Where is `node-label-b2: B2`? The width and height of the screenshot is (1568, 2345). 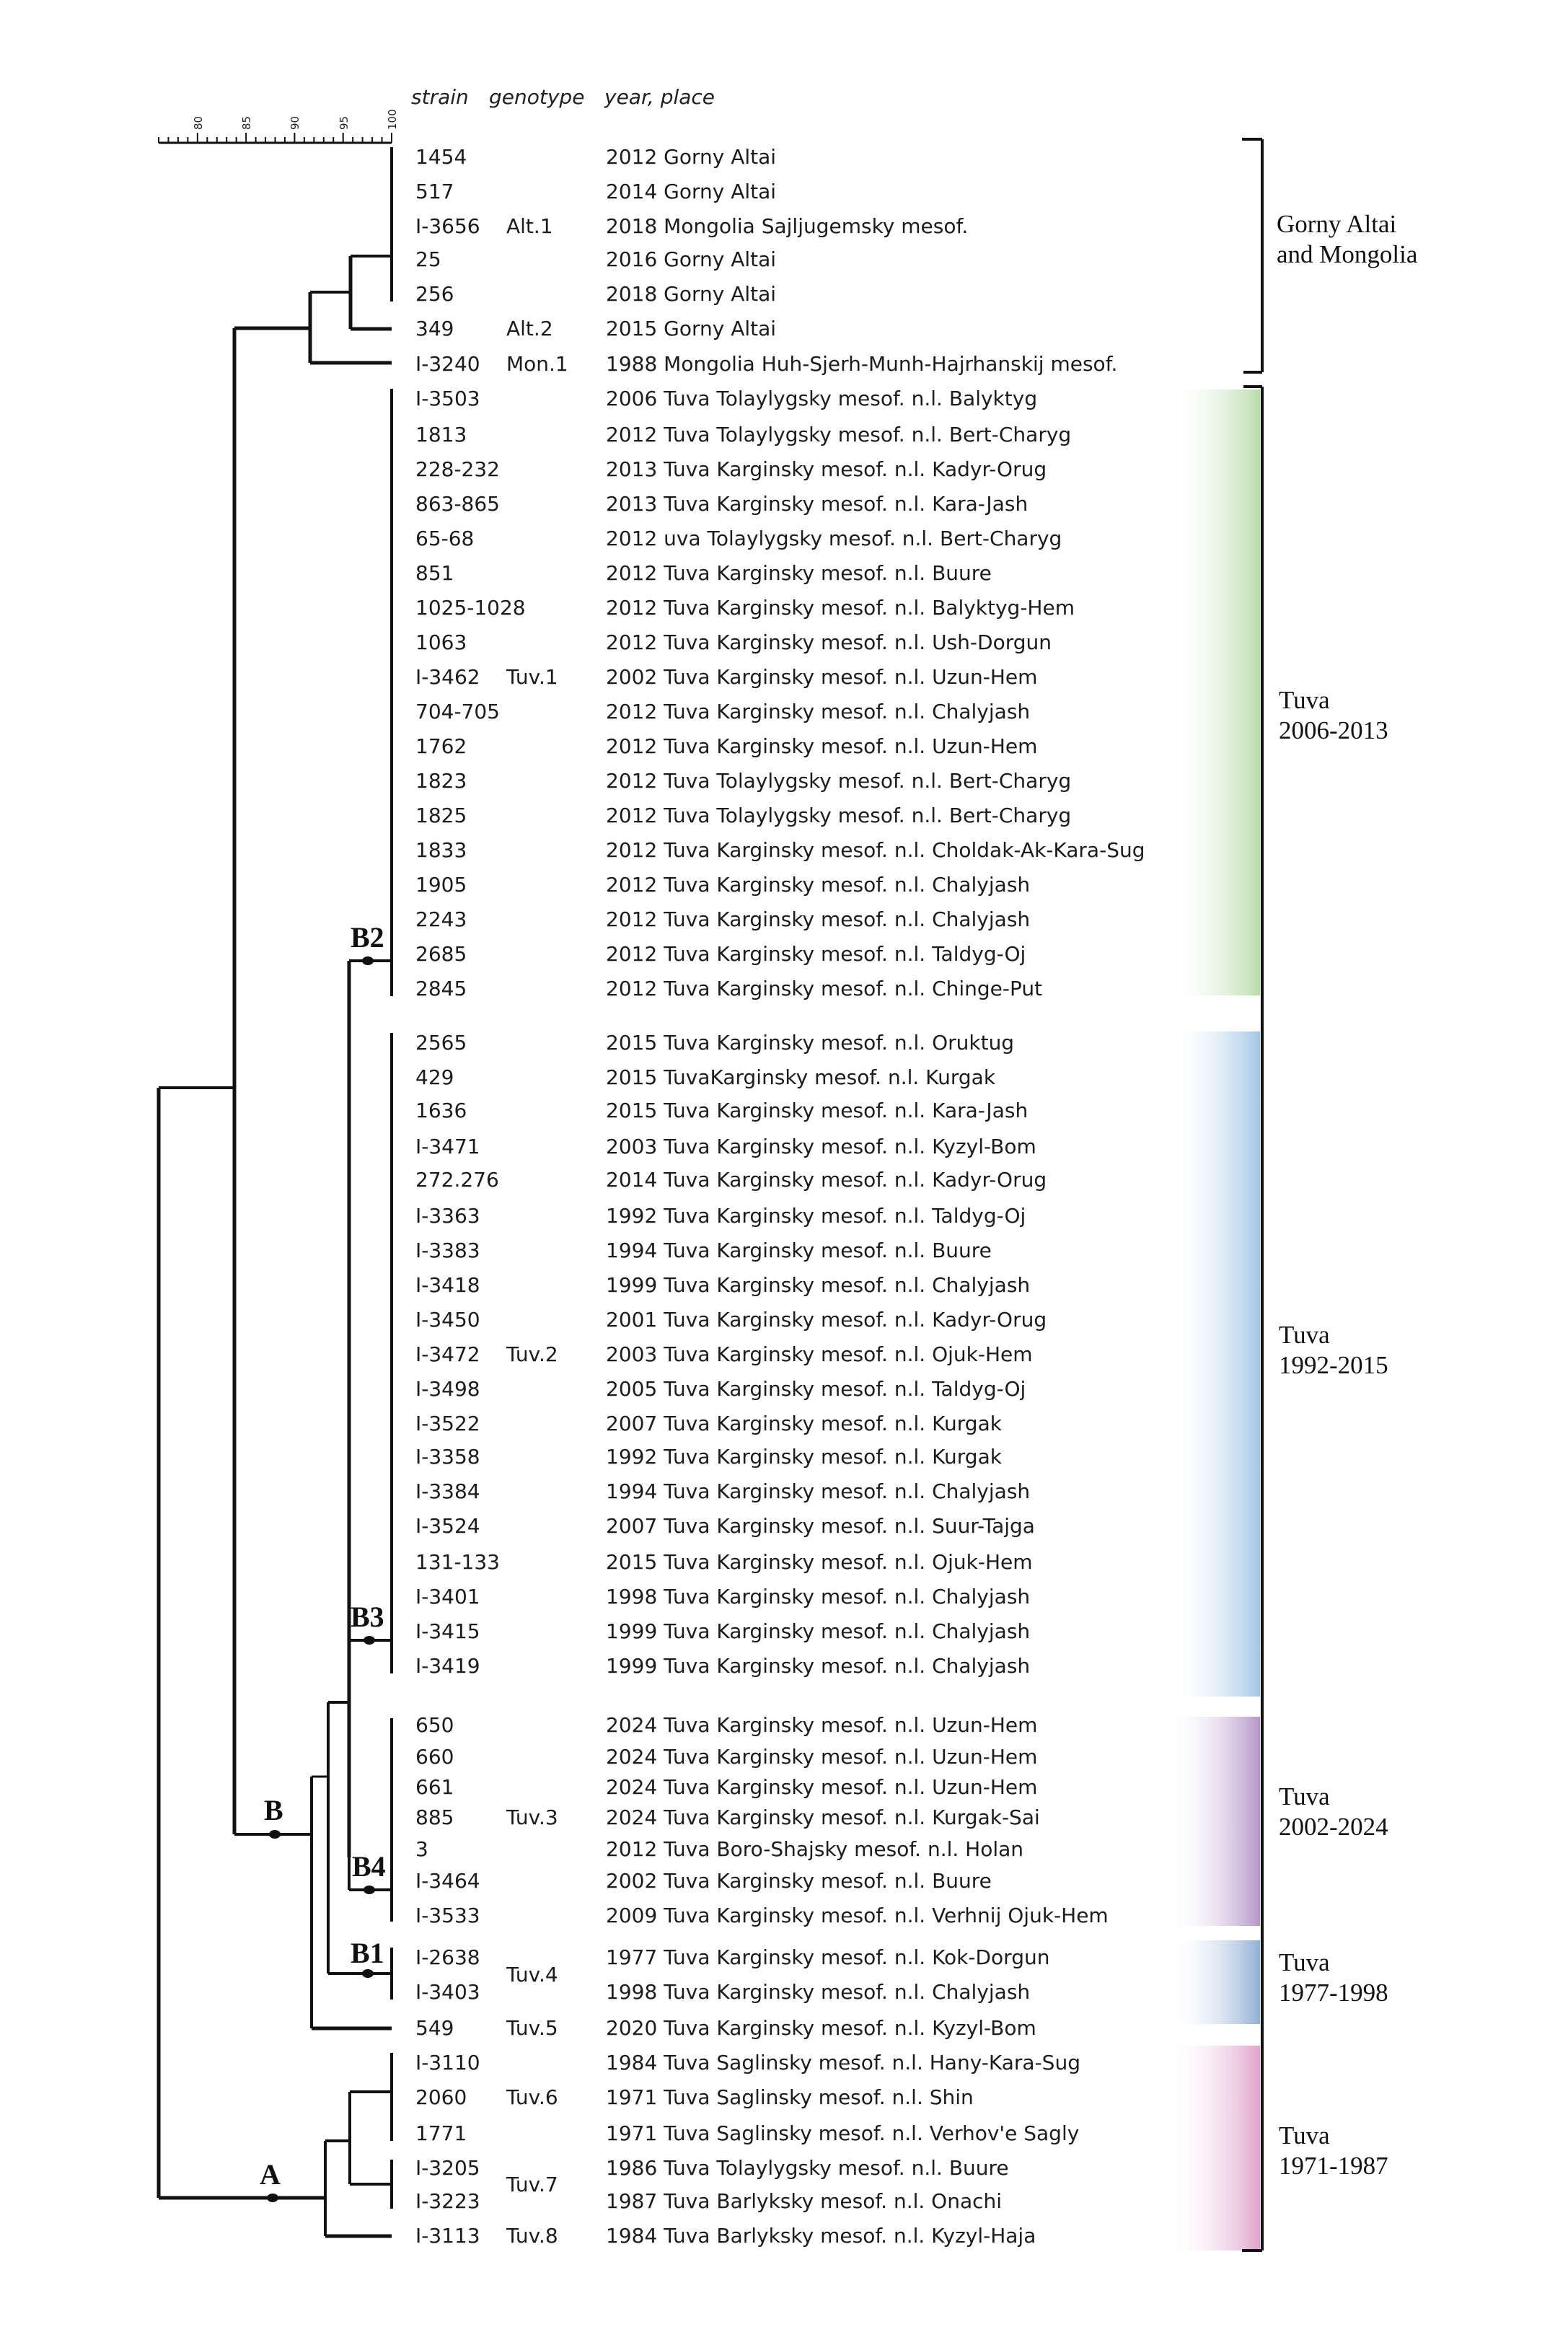 node-label-b2: B2 is located at coordinates (367, 938).